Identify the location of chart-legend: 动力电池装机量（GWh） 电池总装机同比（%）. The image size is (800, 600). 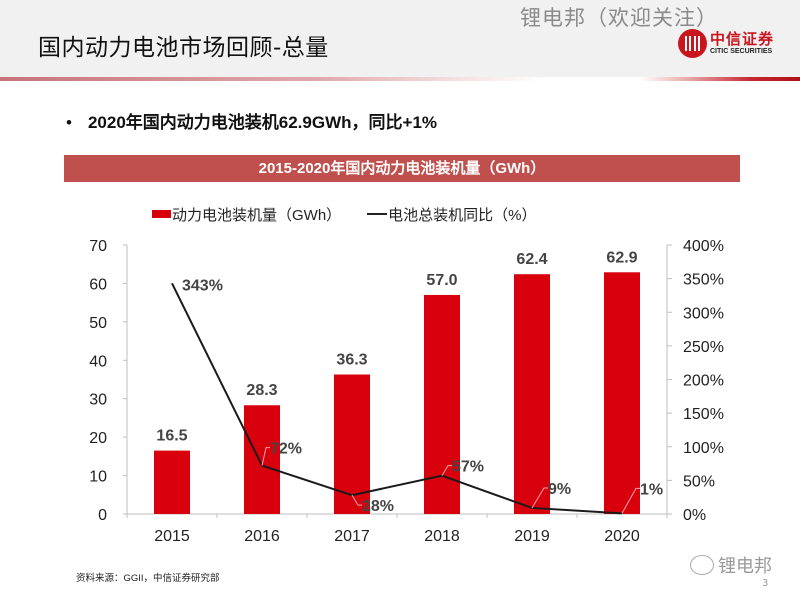
(344, 214).